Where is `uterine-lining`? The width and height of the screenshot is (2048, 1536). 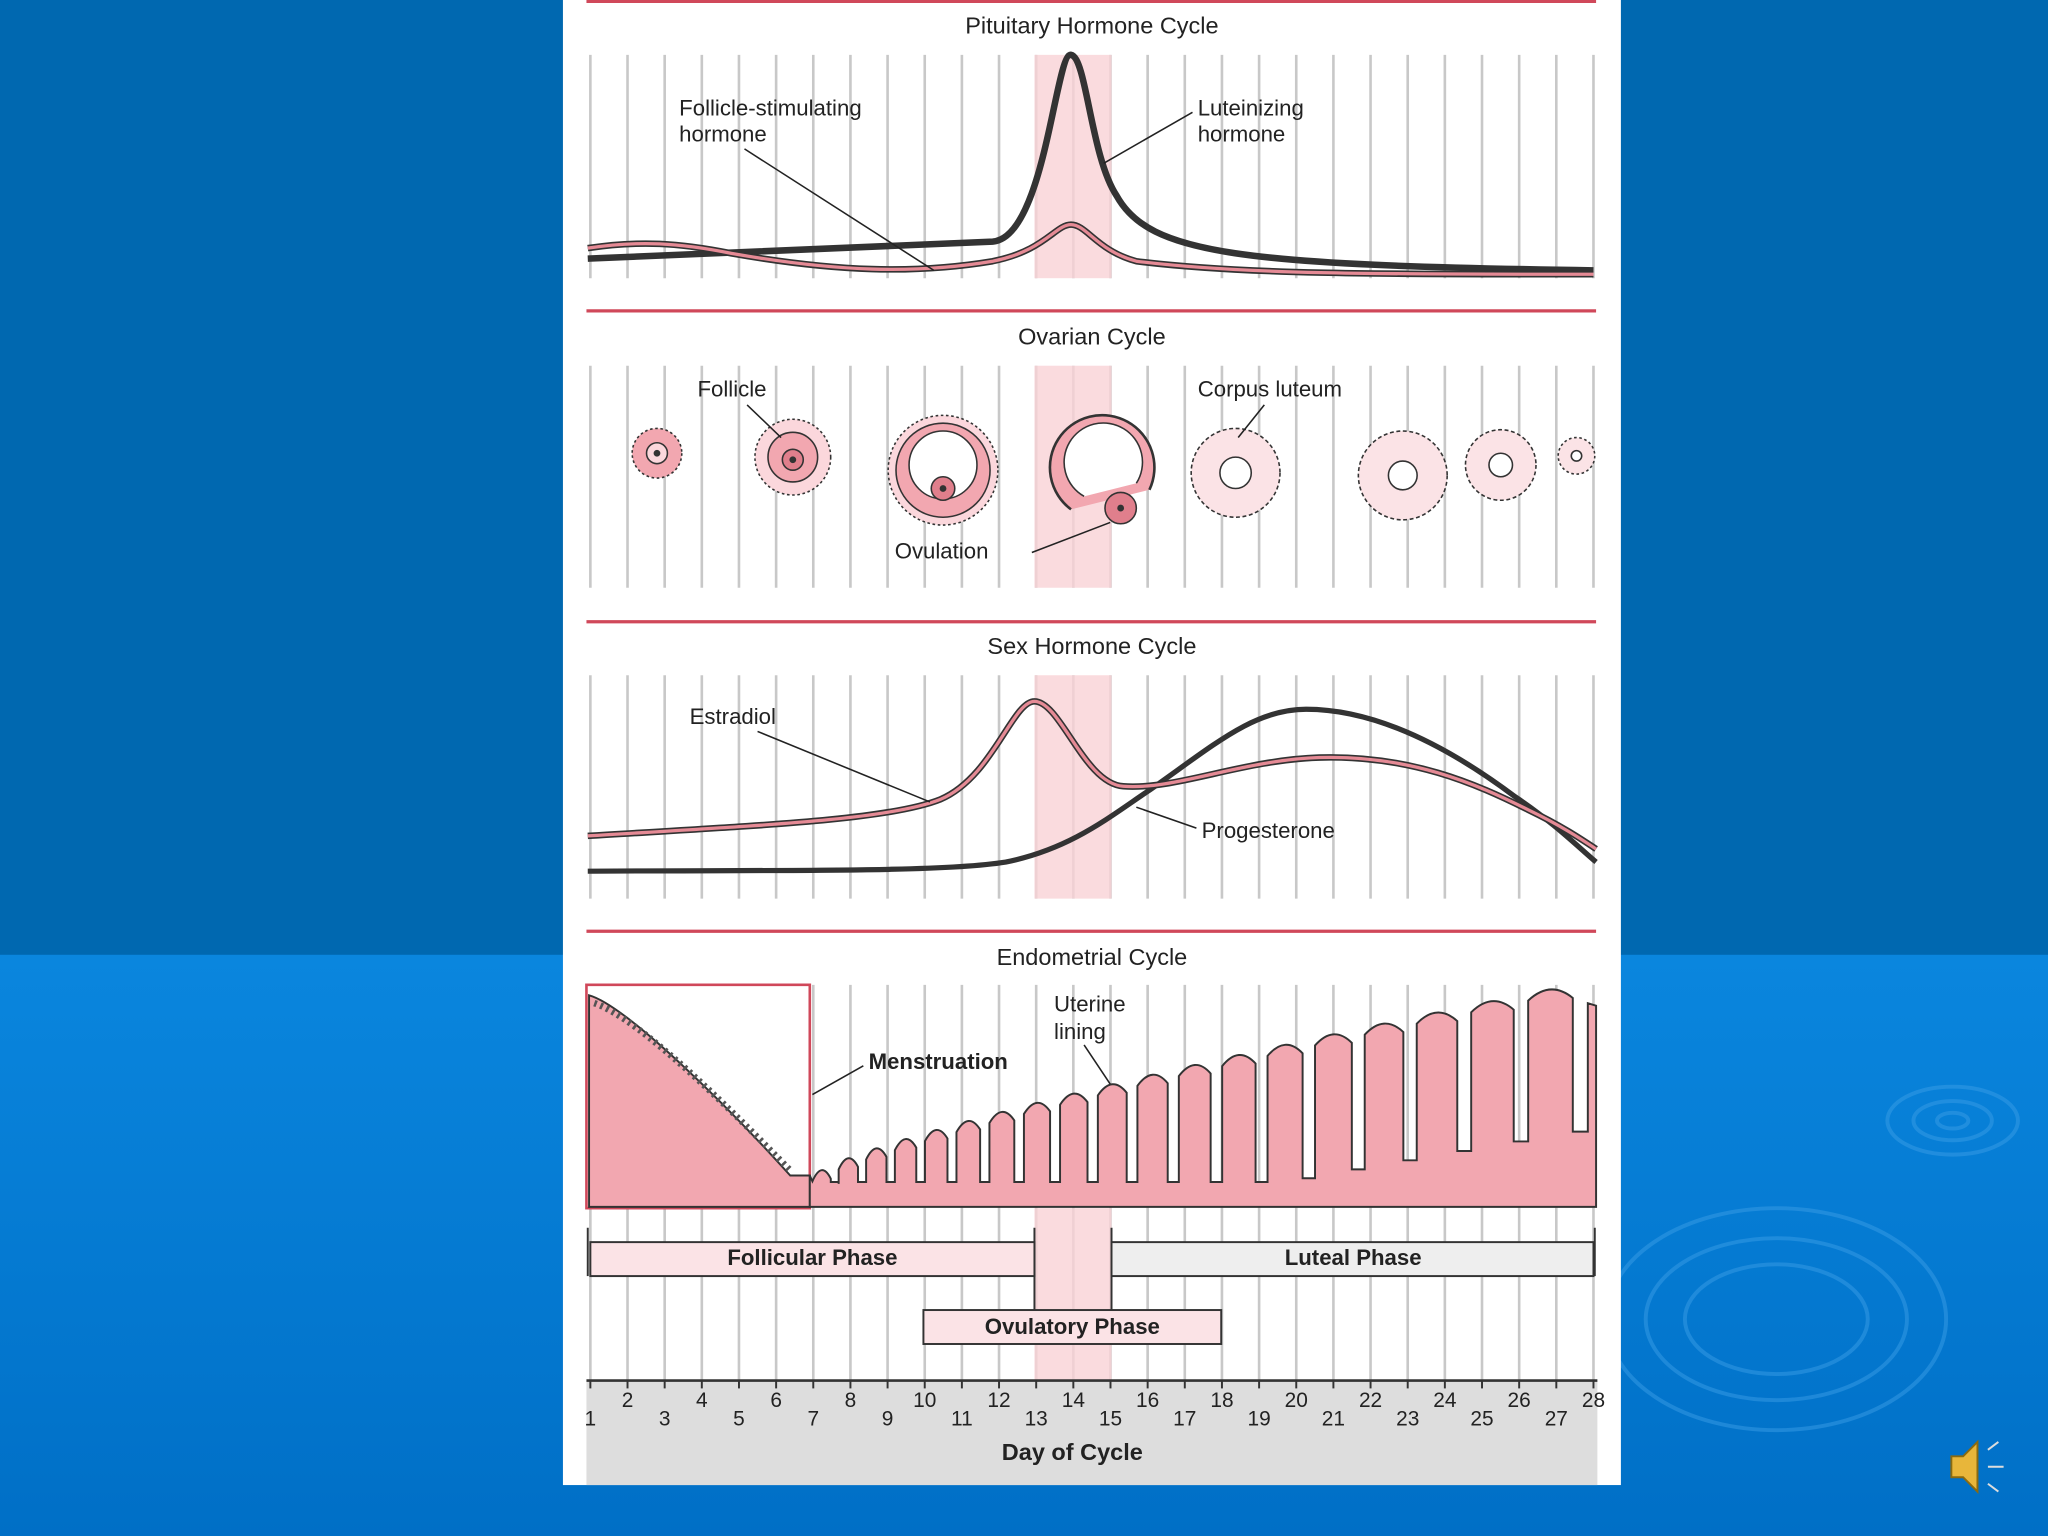
uterine-lining is located at coordinates (1203, 1098).